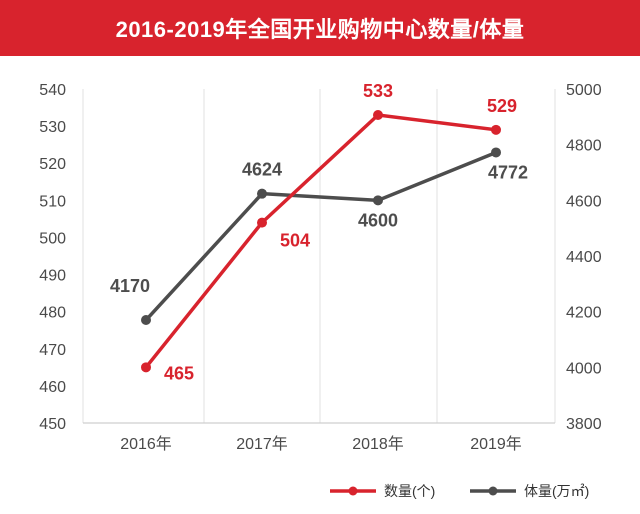  Describe the element at coordinates (262, 444) in the screenshot. I see `x-axis-tick-label: 2017年` at that location.